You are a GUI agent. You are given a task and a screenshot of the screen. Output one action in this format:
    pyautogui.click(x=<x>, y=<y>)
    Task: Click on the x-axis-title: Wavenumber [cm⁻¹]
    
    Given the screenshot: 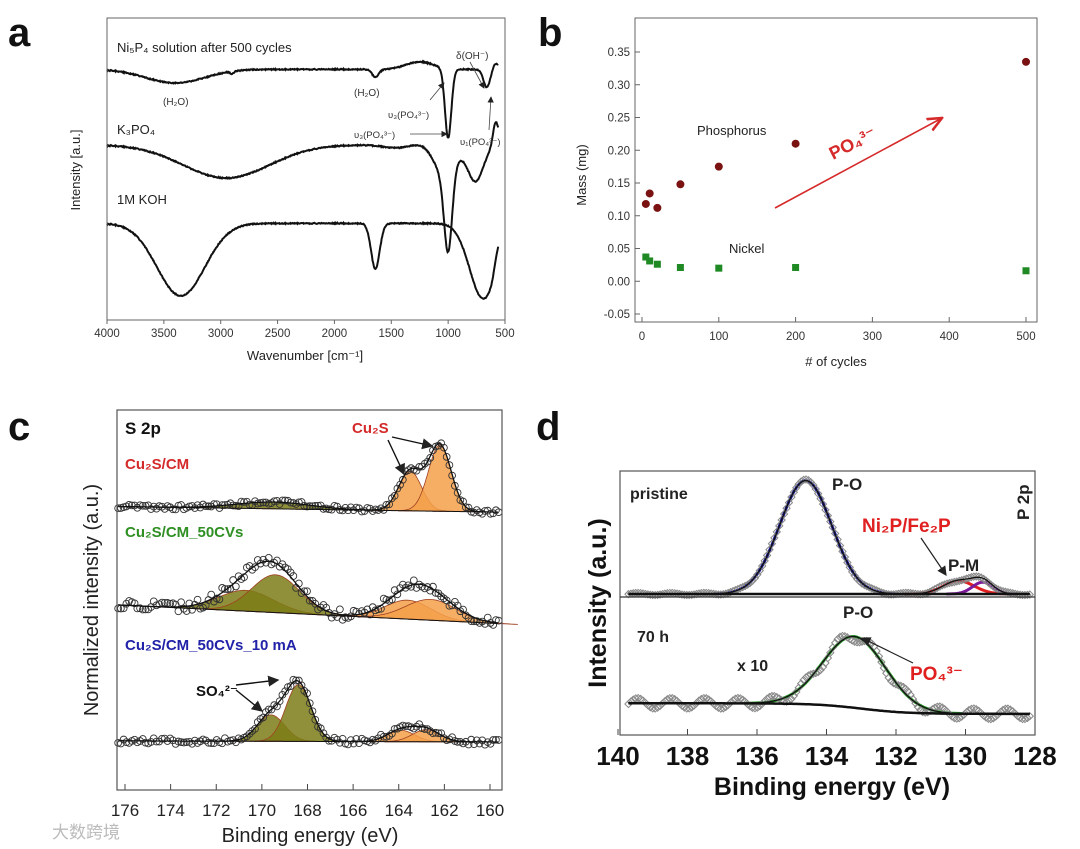 What is the action you would take?
    pyautogui.click(x=305, y=355)
    